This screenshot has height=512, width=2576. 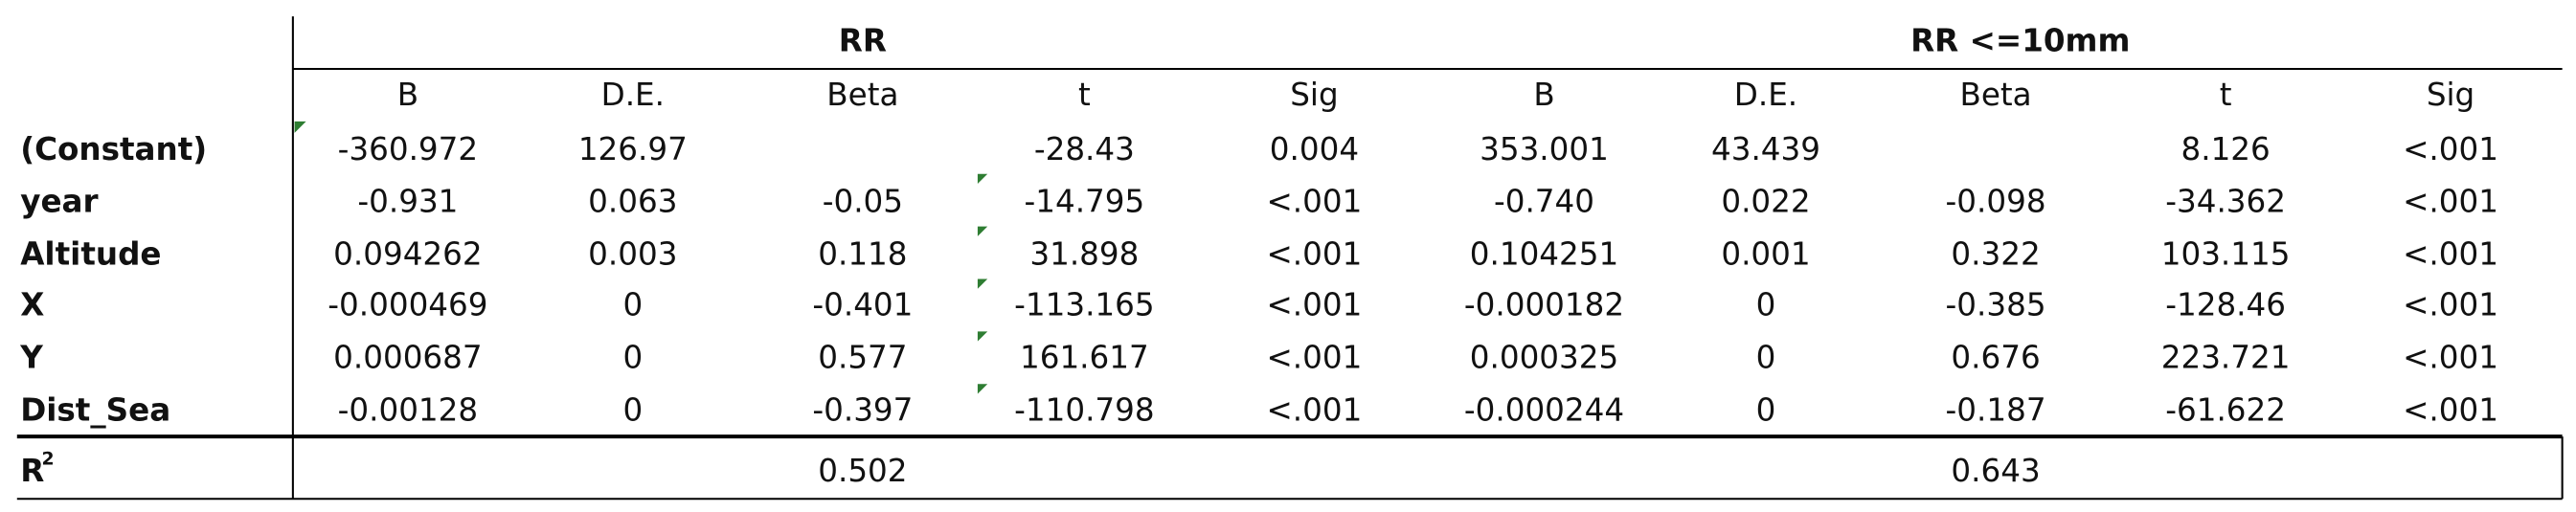 I want to click on cell: 0.577, so click(x=862, y=358).